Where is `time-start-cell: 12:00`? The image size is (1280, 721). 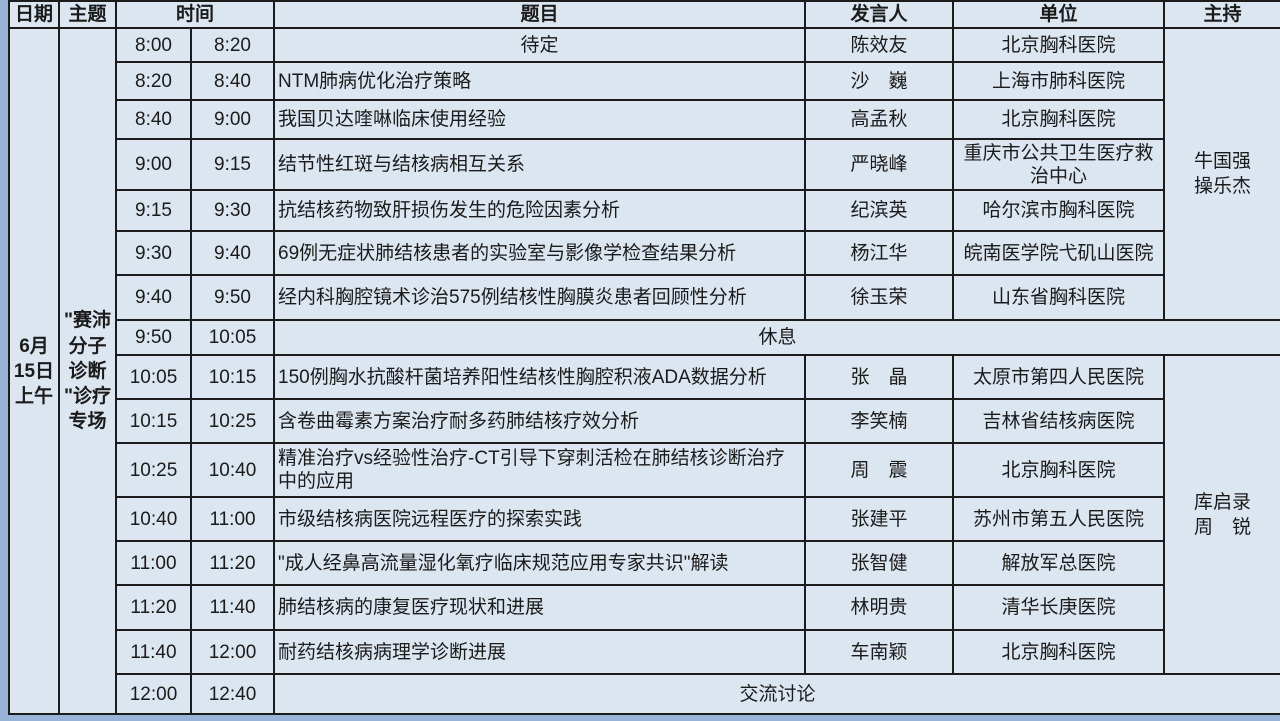 time-start-cell: 12:00 is located at coordinates (153, 694).